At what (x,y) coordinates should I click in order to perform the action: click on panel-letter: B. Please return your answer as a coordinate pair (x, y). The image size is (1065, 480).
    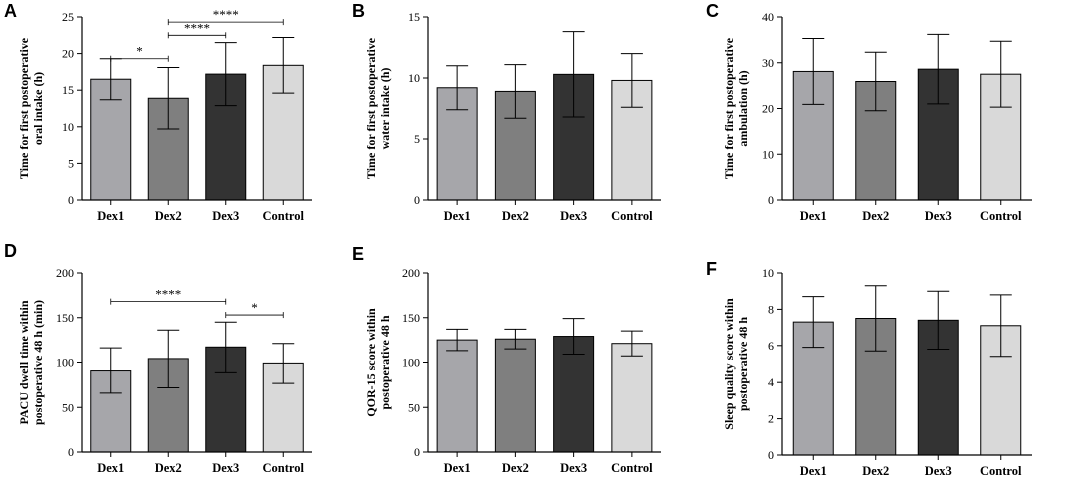
    Looking at the image, I should click on (358, 11).